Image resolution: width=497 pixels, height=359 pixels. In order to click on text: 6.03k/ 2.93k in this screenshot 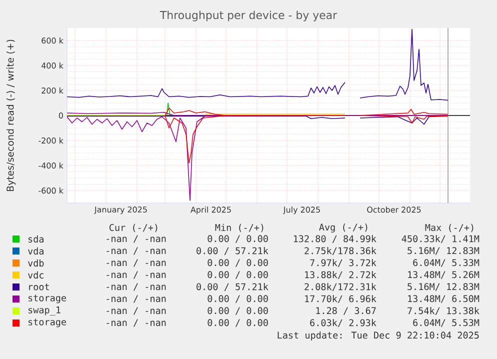, I will do `click(343, 323)`.